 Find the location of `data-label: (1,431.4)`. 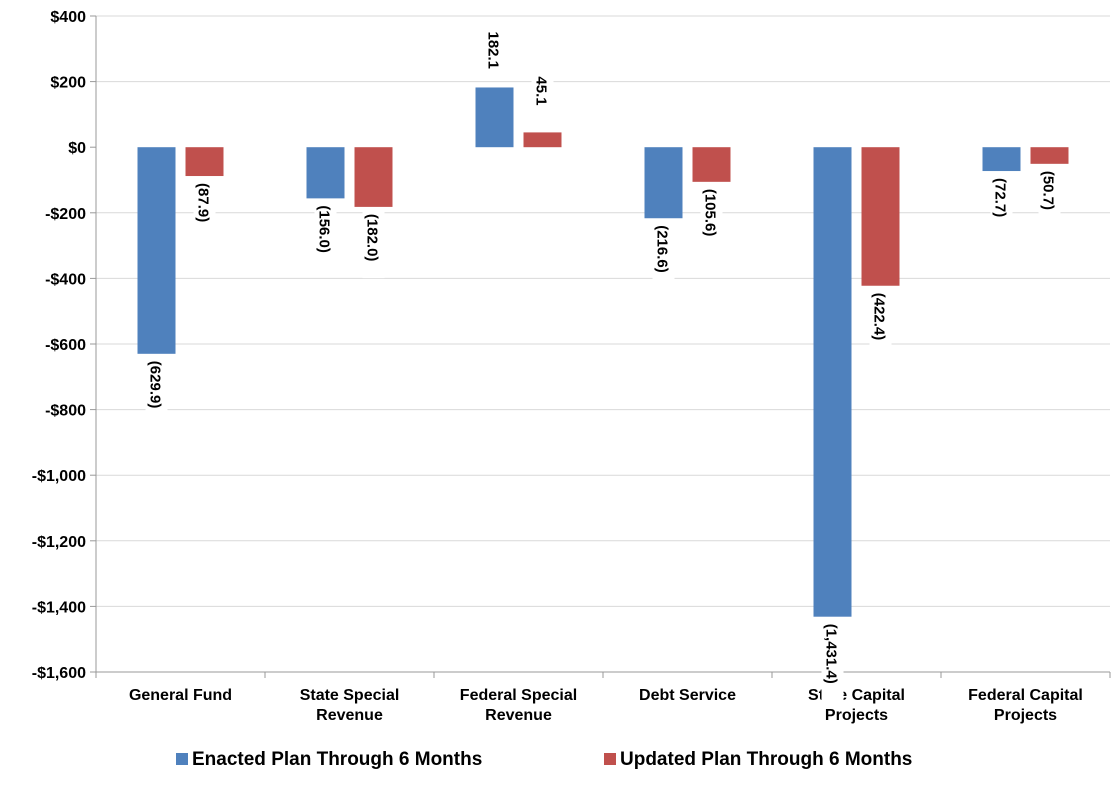

data-label: (1,431.4) is located at coordinates (831, 654).